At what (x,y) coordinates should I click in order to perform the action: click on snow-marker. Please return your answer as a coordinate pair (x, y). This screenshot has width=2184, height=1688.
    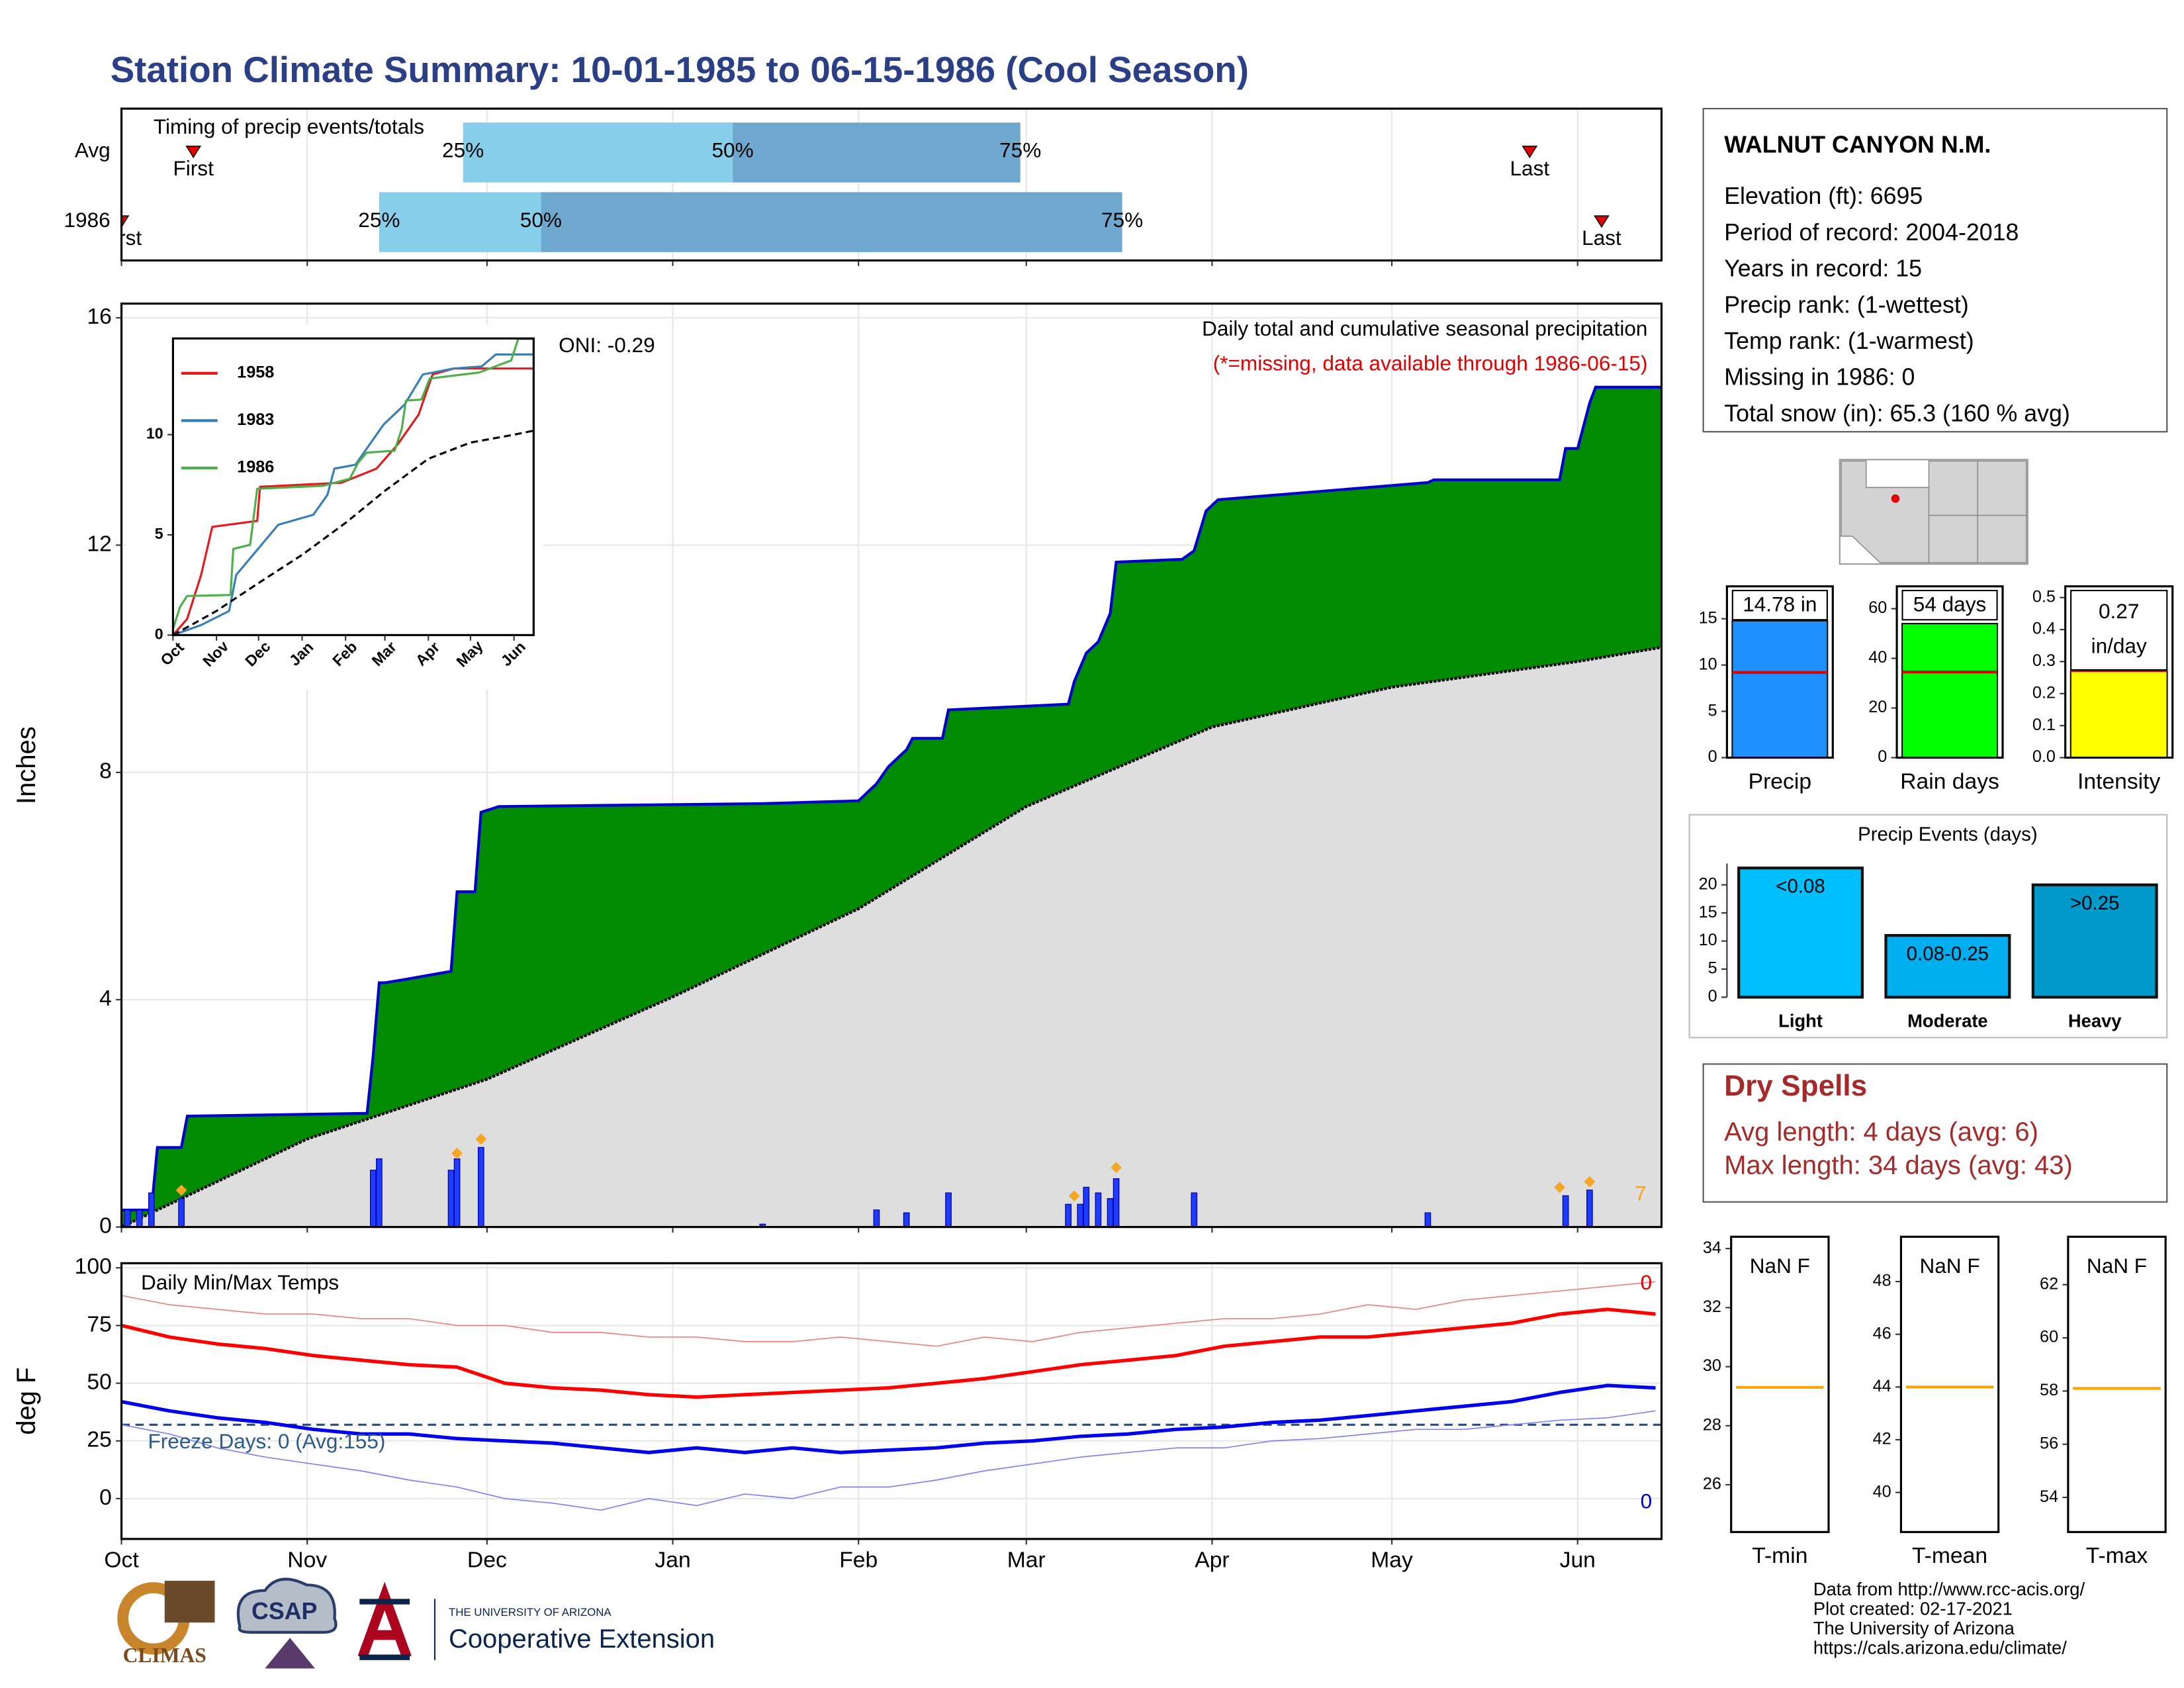
    Looking at the image, I should click on (1560, 1188).